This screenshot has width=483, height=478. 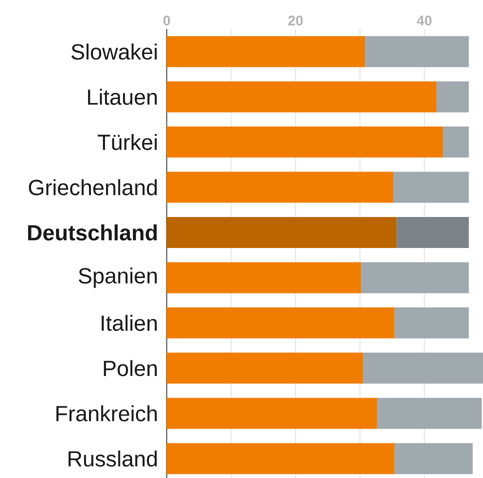 I want to click on y-tick-label: Frankreich, so click(x=106, y=413).